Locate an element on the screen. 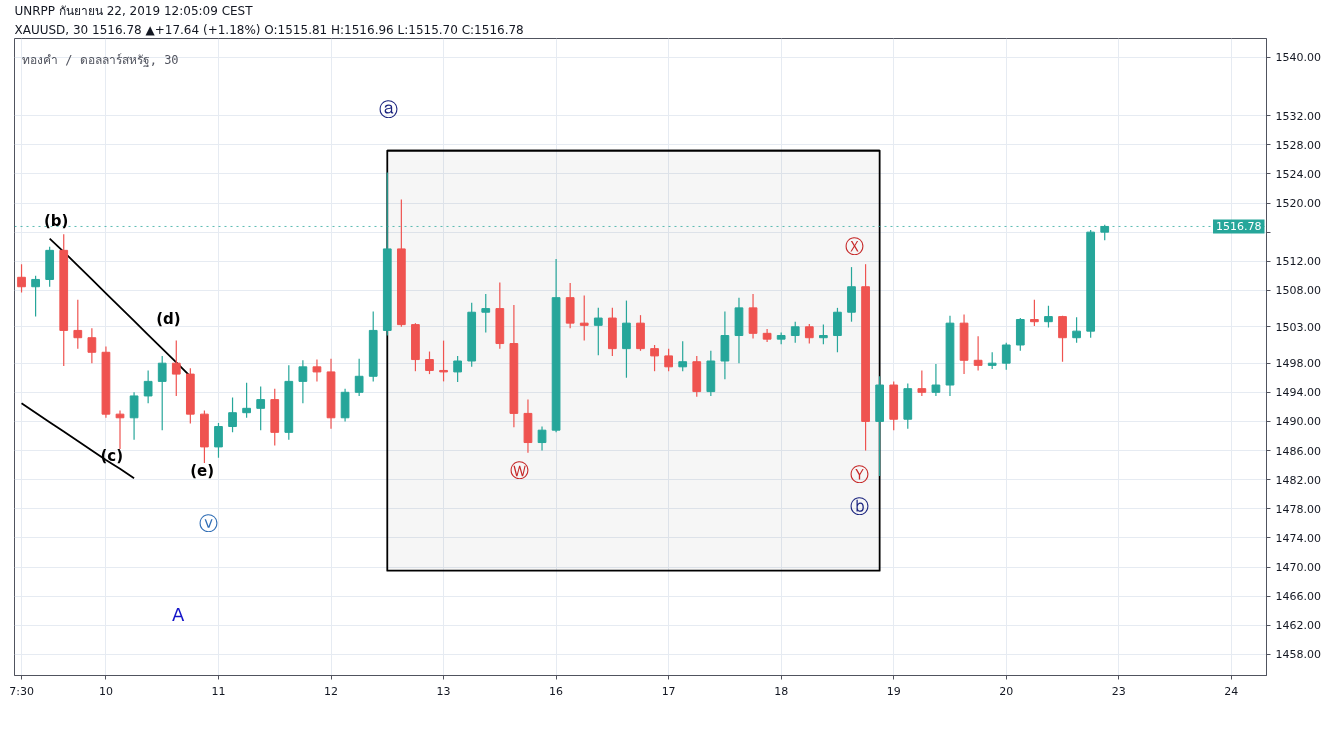 This screenshot has width=1330, height=730. y-tick-label: 1458.00 is located at coordinates (1298, 655).